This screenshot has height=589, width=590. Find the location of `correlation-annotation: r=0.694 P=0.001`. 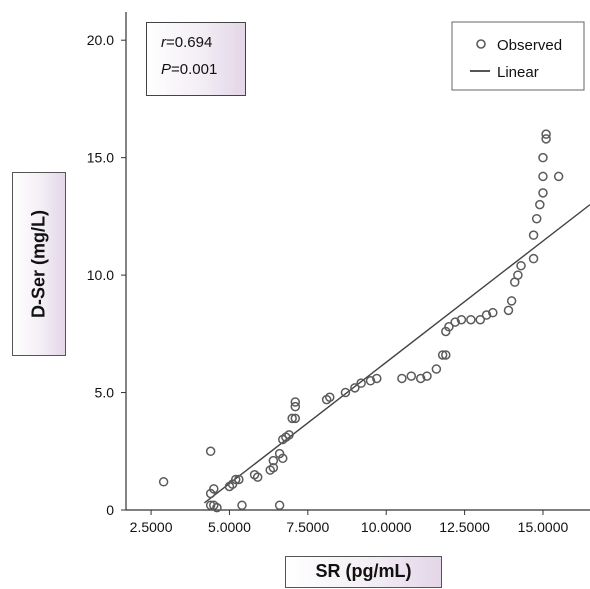

correlation-annotation: r=0.694 P=0.001 is located at coordinates (196, 59).